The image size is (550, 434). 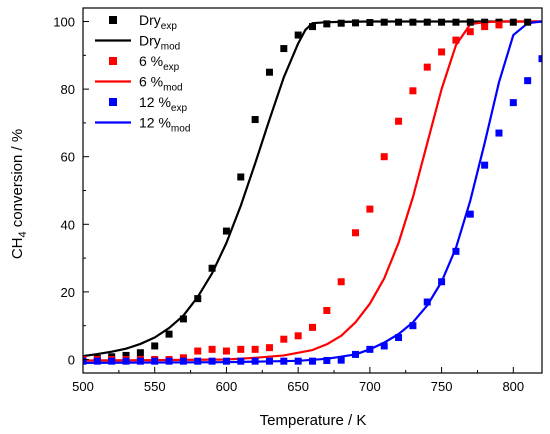 What do you see at coordinates (170, 47) in the screenshot?
I see `legend-label-sub-1: mod` at bounding box center [170, 47].